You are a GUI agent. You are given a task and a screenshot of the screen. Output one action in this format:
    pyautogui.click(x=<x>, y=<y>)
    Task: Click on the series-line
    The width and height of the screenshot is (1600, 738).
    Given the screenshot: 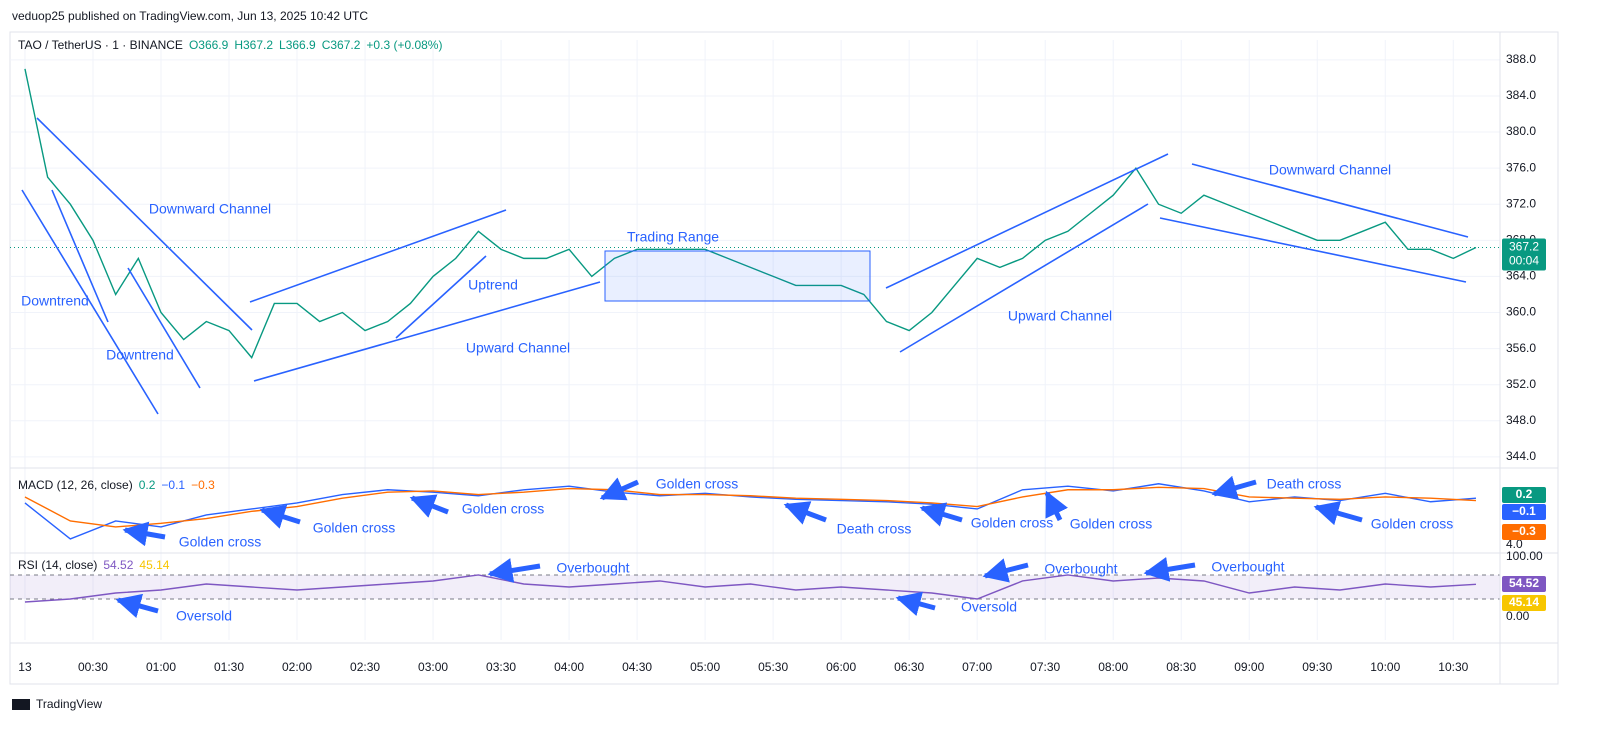 What is the action you would take?
    pyautogui.click(x=750, y=588)
    